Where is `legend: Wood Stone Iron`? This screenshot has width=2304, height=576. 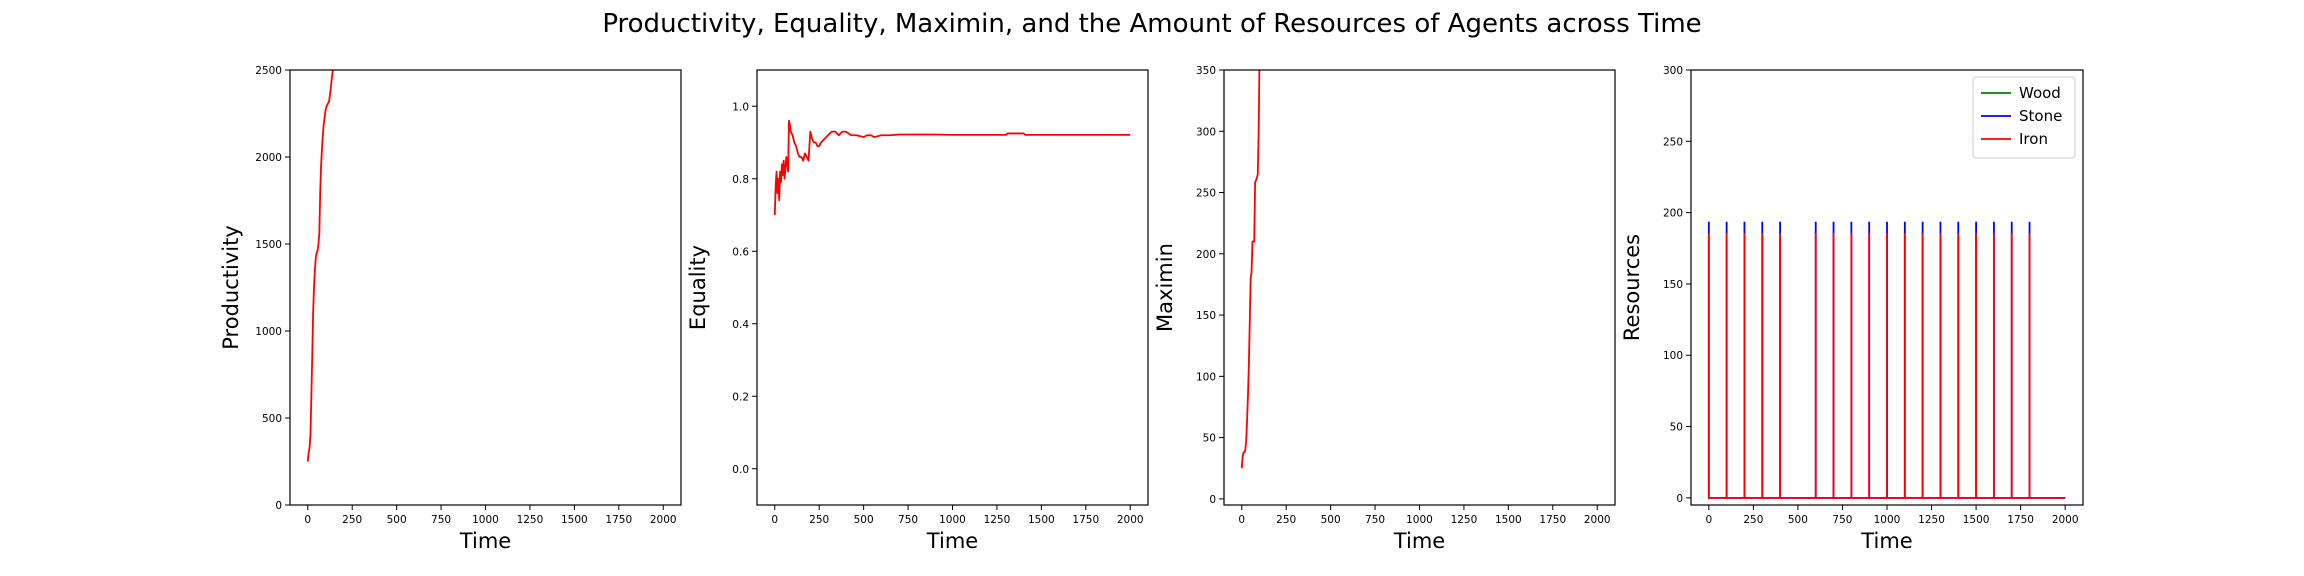 legend: Wood Stone Iron is located at coordinates (2024, 117).